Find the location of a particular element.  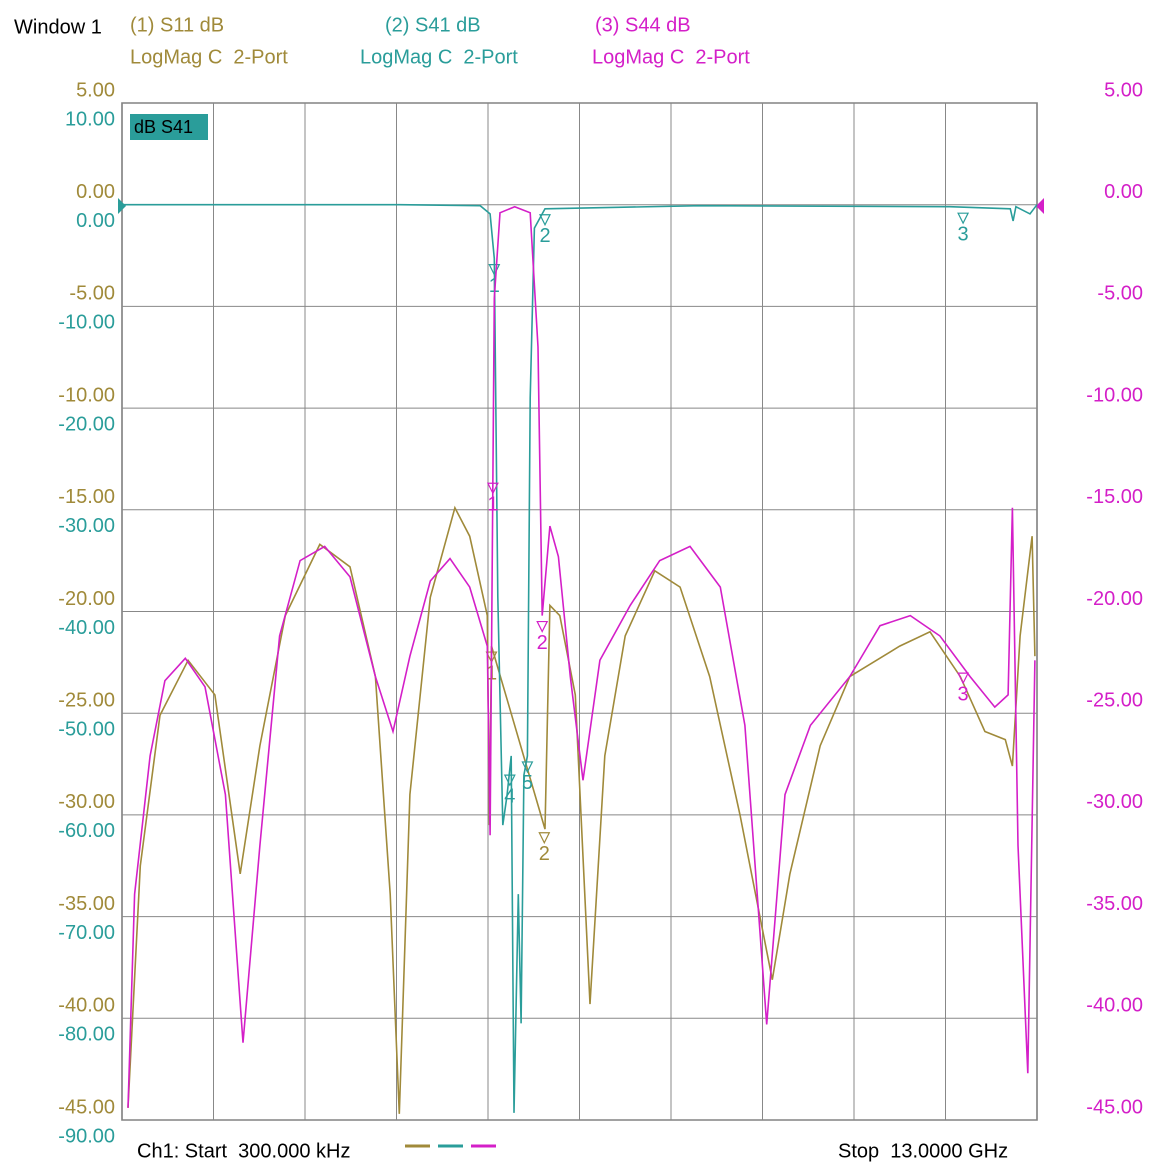

y-tick-label: -50.00 is located at coordinates (86, 729).